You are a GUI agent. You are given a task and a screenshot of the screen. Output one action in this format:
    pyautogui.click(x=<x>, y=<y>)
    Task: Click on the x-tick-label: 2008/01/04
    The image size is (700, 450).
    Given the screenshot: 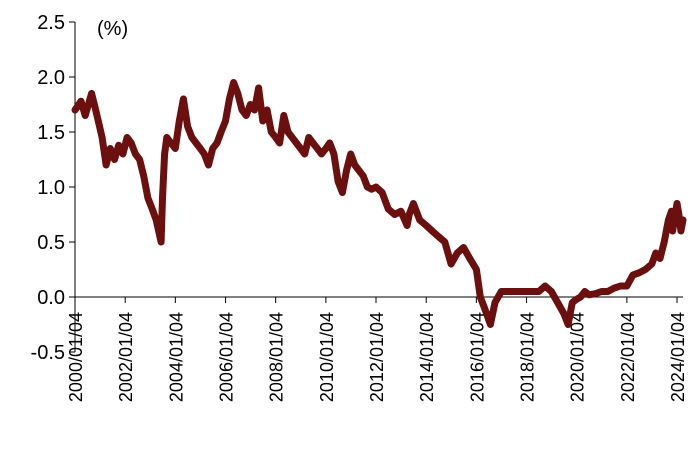 What is the action you would take?
    pyautogui.click(x=277, y=357)
    